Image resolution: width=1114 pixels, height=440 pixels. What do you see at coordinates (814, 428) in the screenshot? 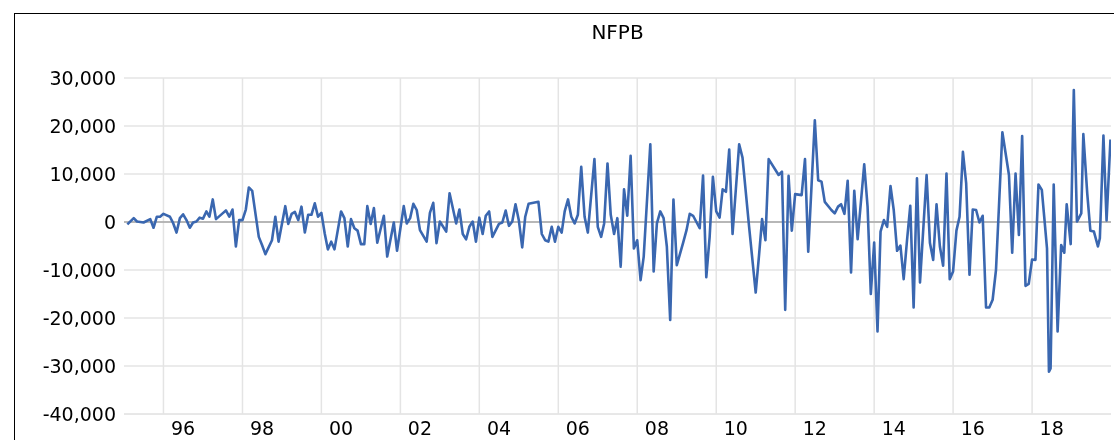
I see `x-tick-label: 12` at bounding box center [814, 428].